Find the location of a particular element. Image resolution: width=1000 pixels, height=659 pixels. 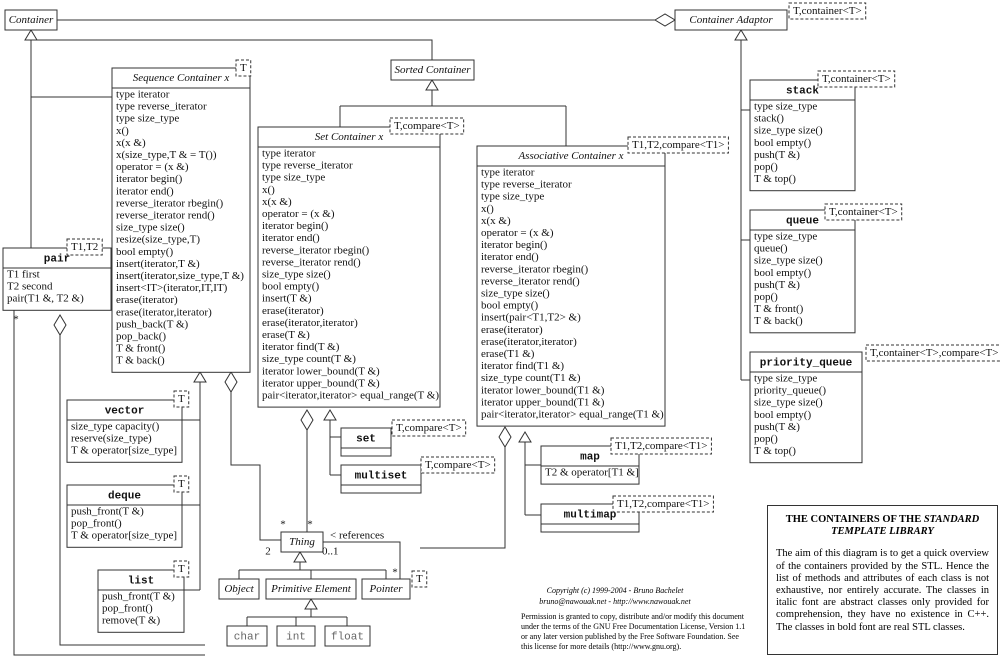

class-name: stack is located at coordinates (802, 91).